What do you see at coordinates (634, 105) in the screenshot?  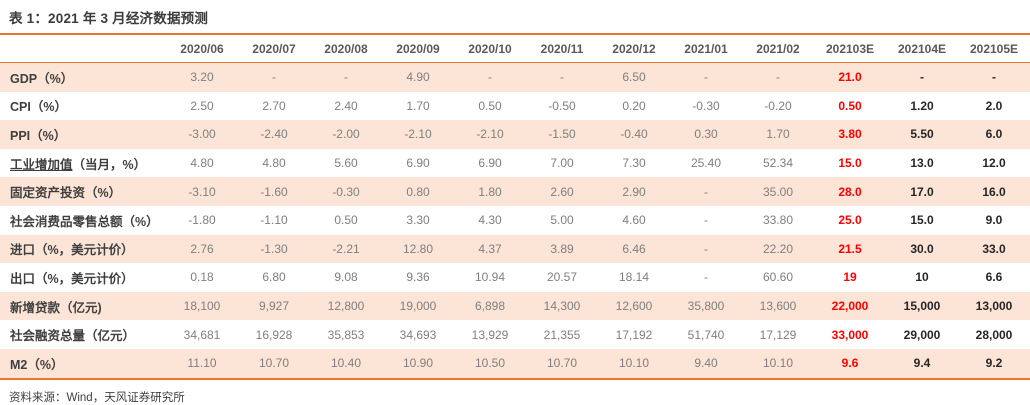 I see `data-cell: 0.20` at bounding box center [634, 105].